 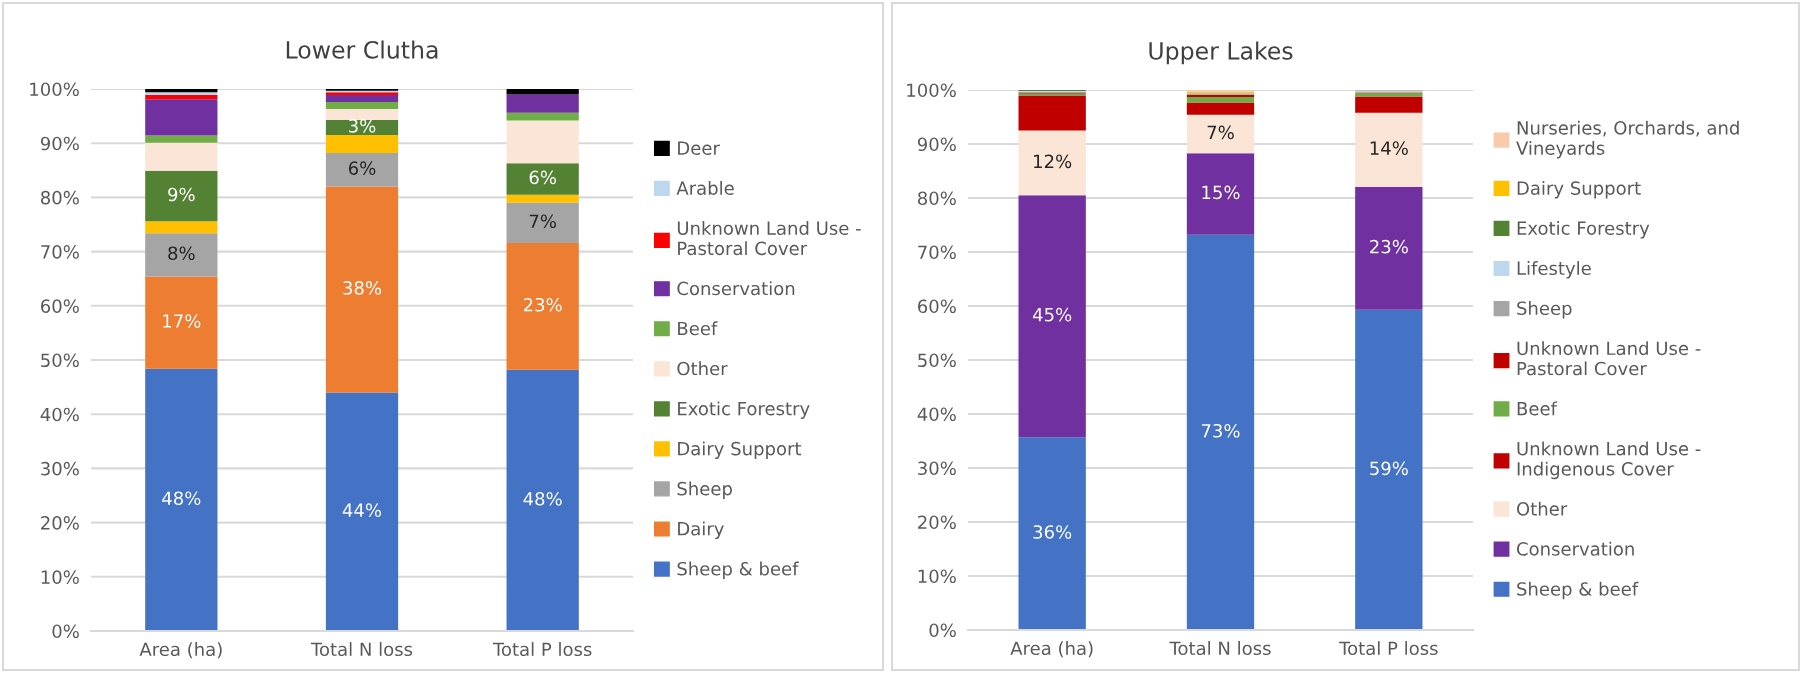 What do you see at coordinates (362, 126) in the screenshot?
I see `data-label: 3%` at bounding box center [362, 126].